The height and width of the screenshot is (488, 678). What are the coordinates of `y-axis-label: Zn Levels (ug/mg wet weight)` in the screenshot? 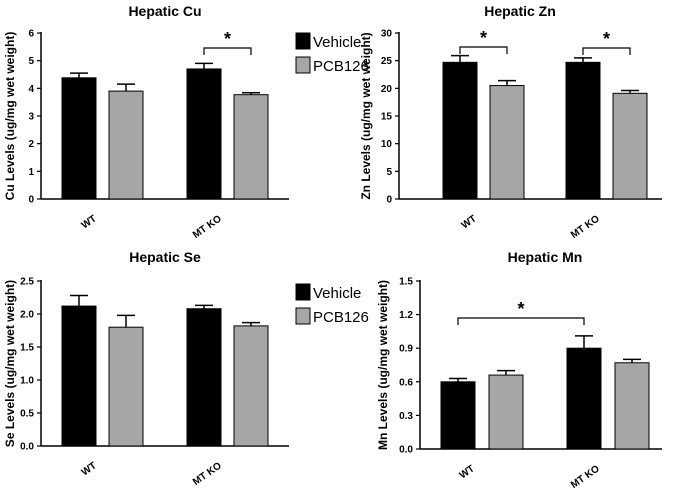 It's located at (366, 115).